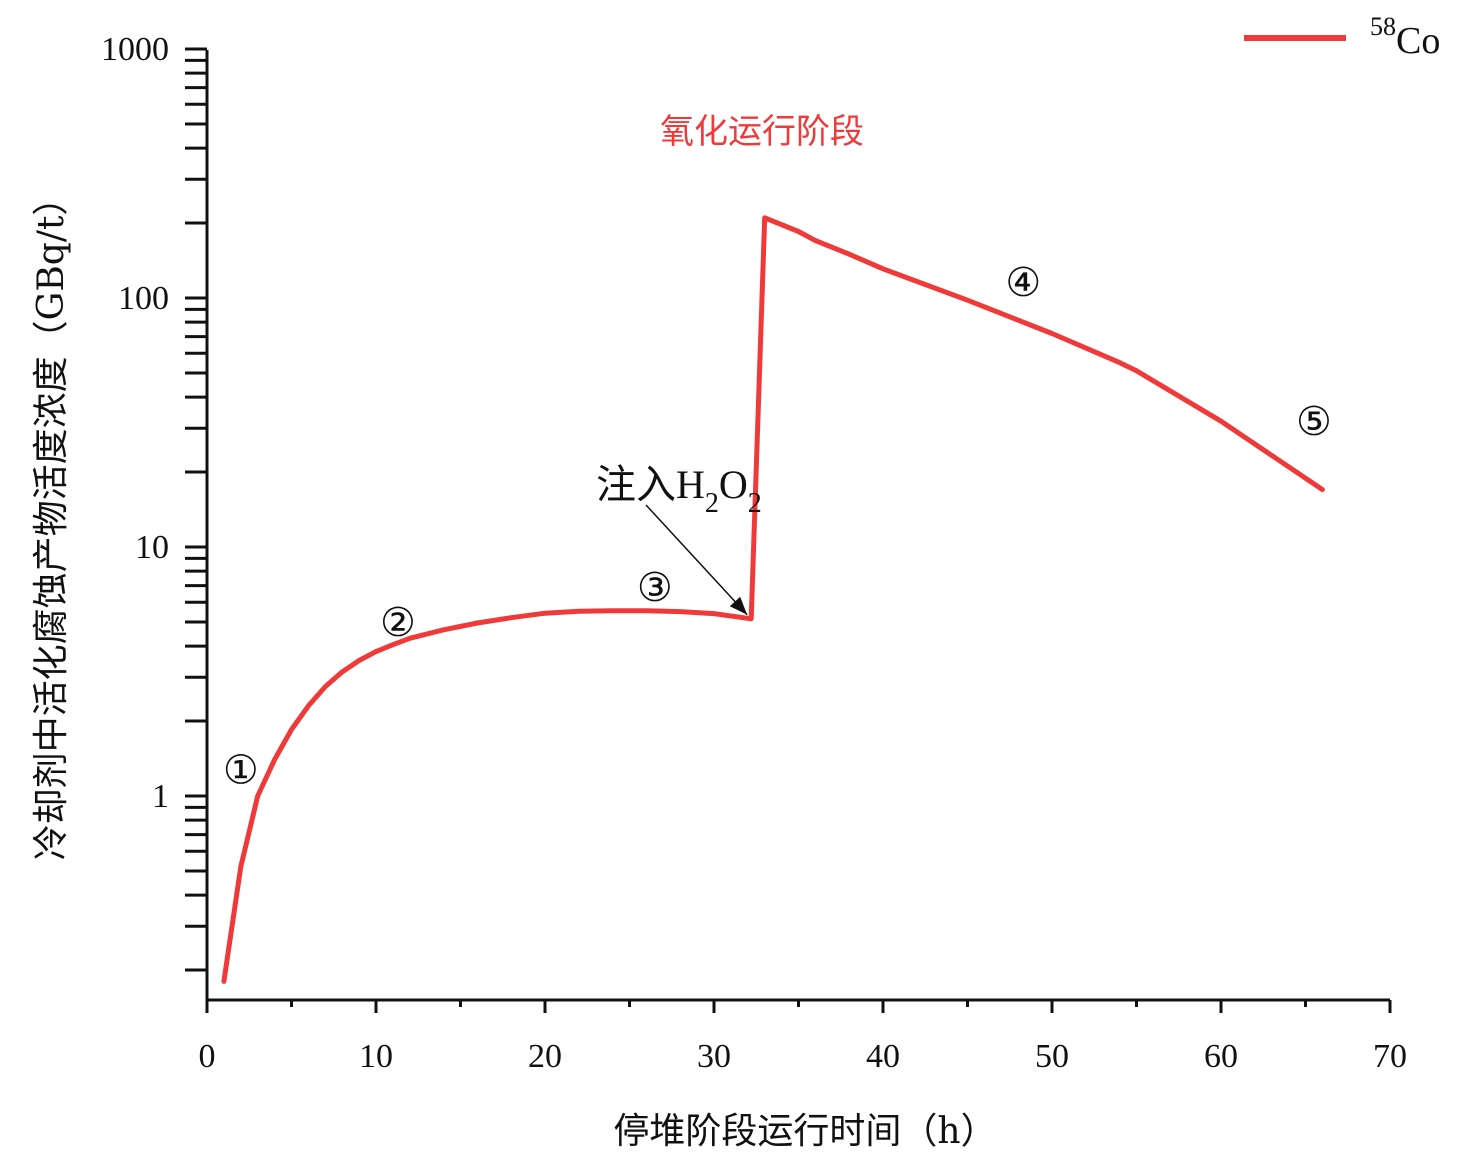 The height and width of the screenshot is (1165, 1462). Describe the element at coordinates (1052, 1056) in the screenshot. I see `x-tick-label: 50` at that location.